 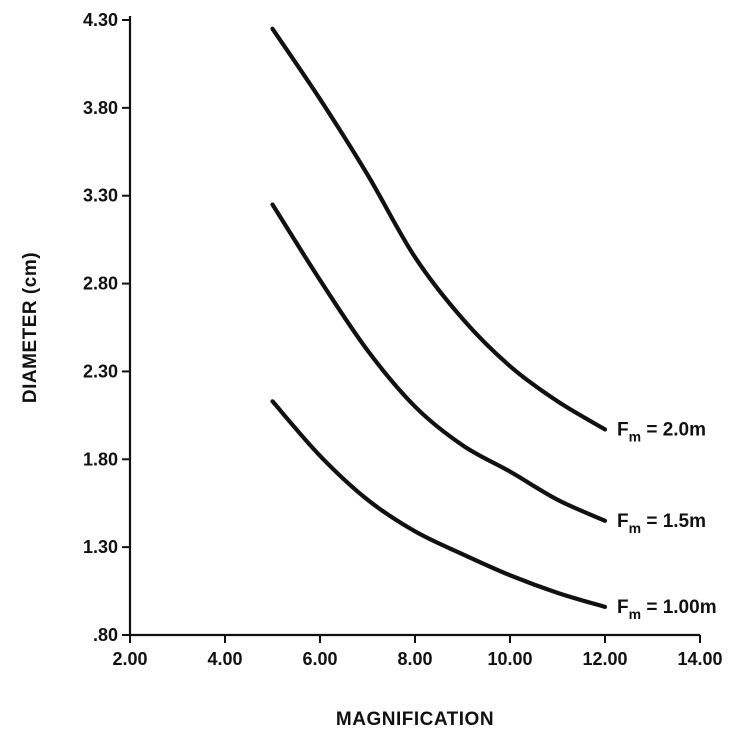 What do you see at coordinates (100, 196) in the screenshot?
I see `y-tick-label: 3.30` at bounding box center [100, 196].